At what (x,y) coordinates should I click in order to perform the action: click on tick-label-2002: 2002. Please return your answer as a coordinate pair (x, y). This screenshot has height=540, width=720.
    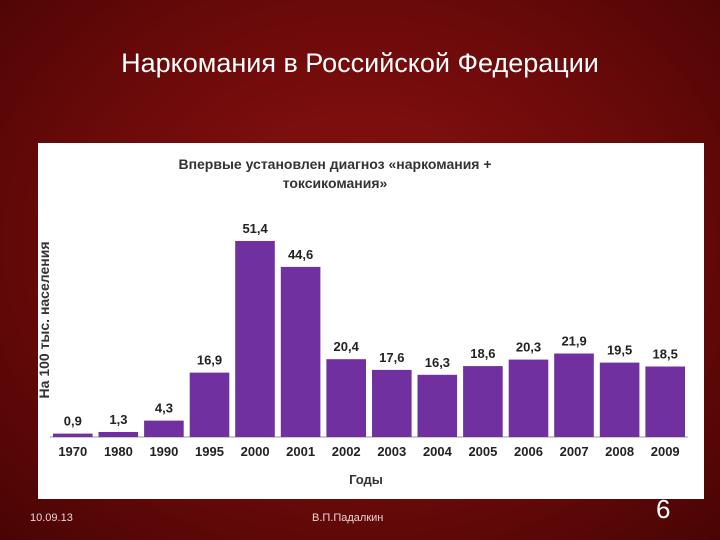
    Looking at the image, I should click on (346, 451).